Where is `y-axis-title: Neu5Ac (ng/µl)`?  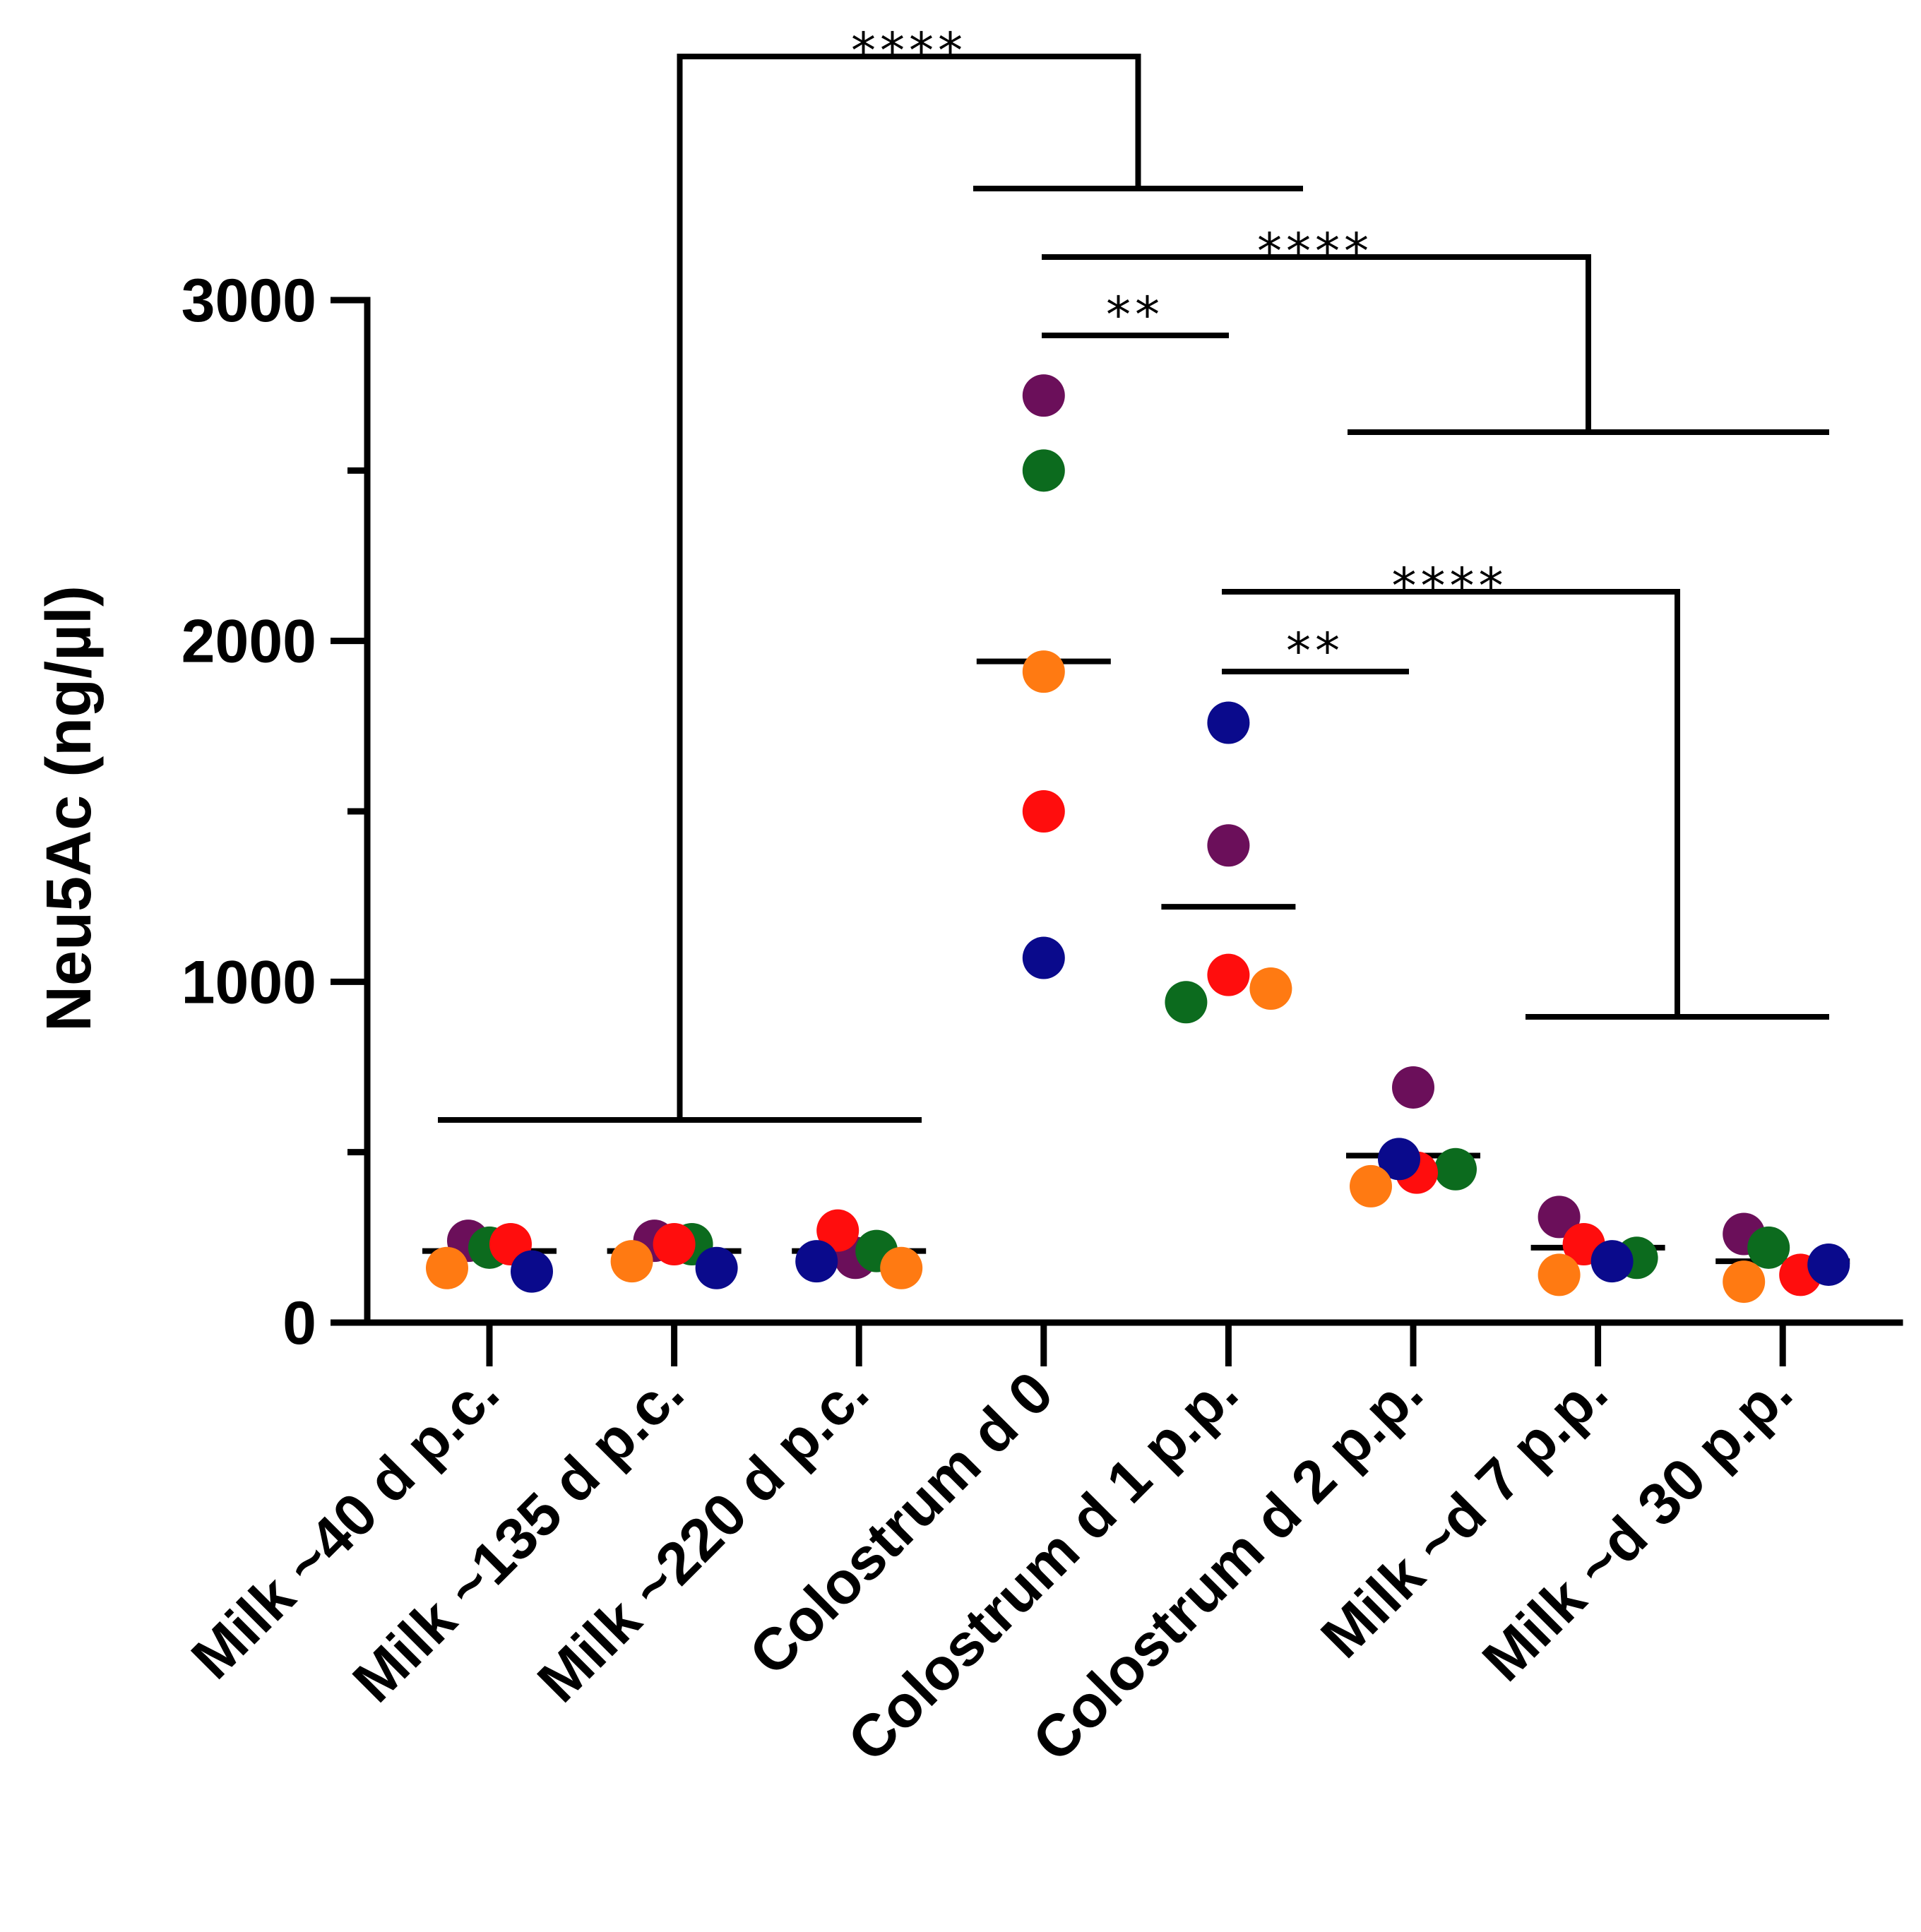 y-axis-title: Neu5Ac (ng/µl) is located at coordinates (69, 808).